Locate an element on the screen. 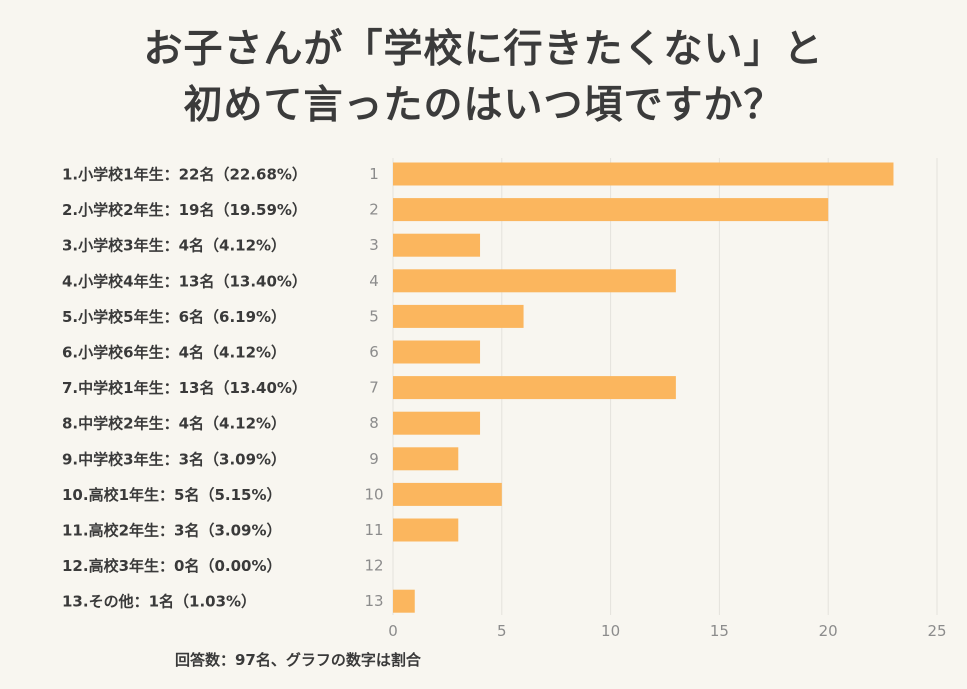 This screenshot has width=967, height=689. category-label: 11.高校2年生：3名（3.09%） is located at coordinates (172, 531).